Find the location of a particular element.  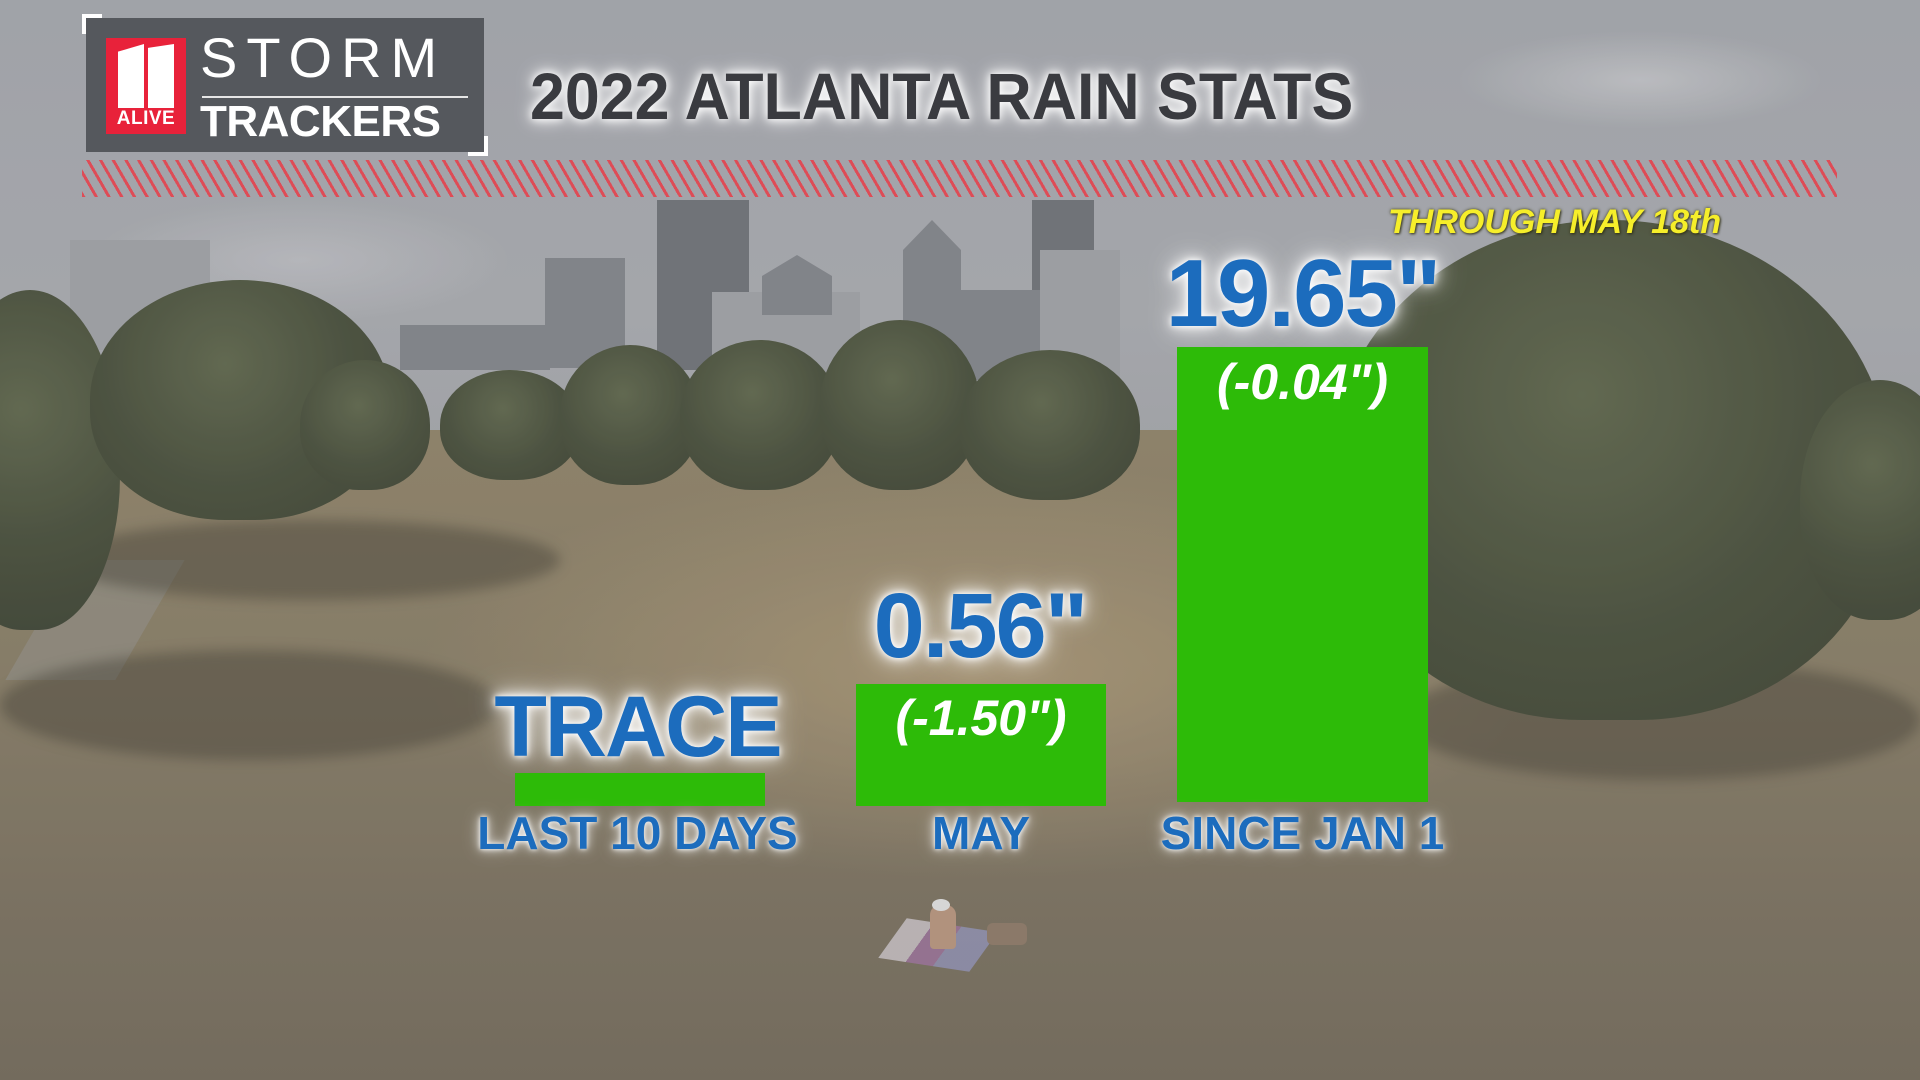

hatched-divider is located at coordinates (959, 178).